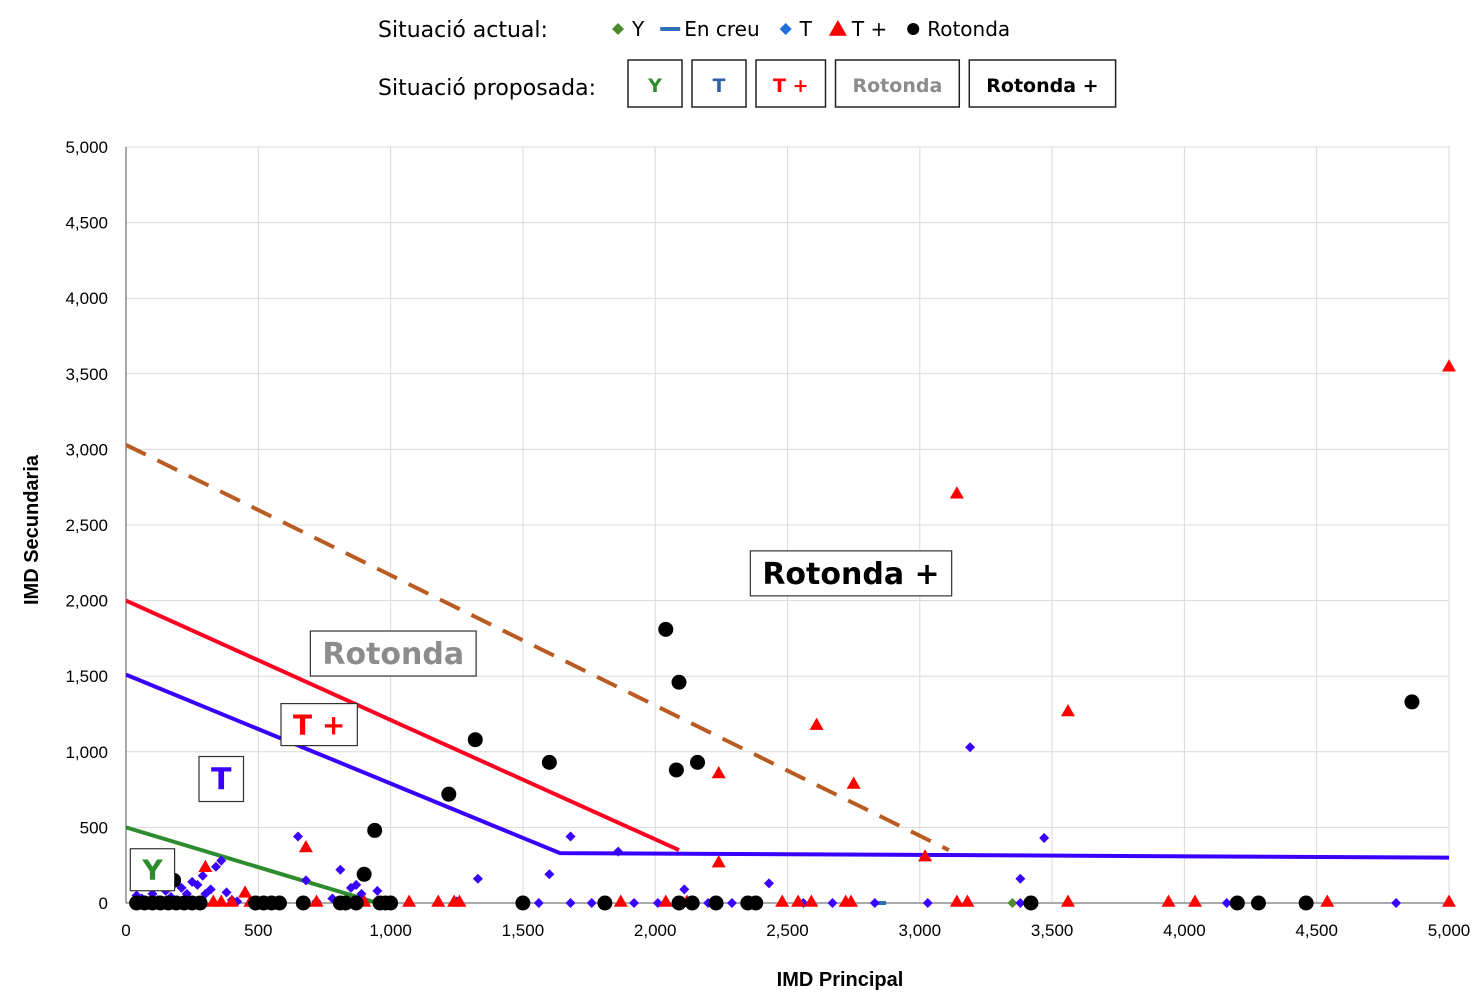 The width and height of the screenshot is (1477, 992). Describe the element at coordinates (787, 930) in the screenshot. I see `x-tick-label: 2,500` at that location.